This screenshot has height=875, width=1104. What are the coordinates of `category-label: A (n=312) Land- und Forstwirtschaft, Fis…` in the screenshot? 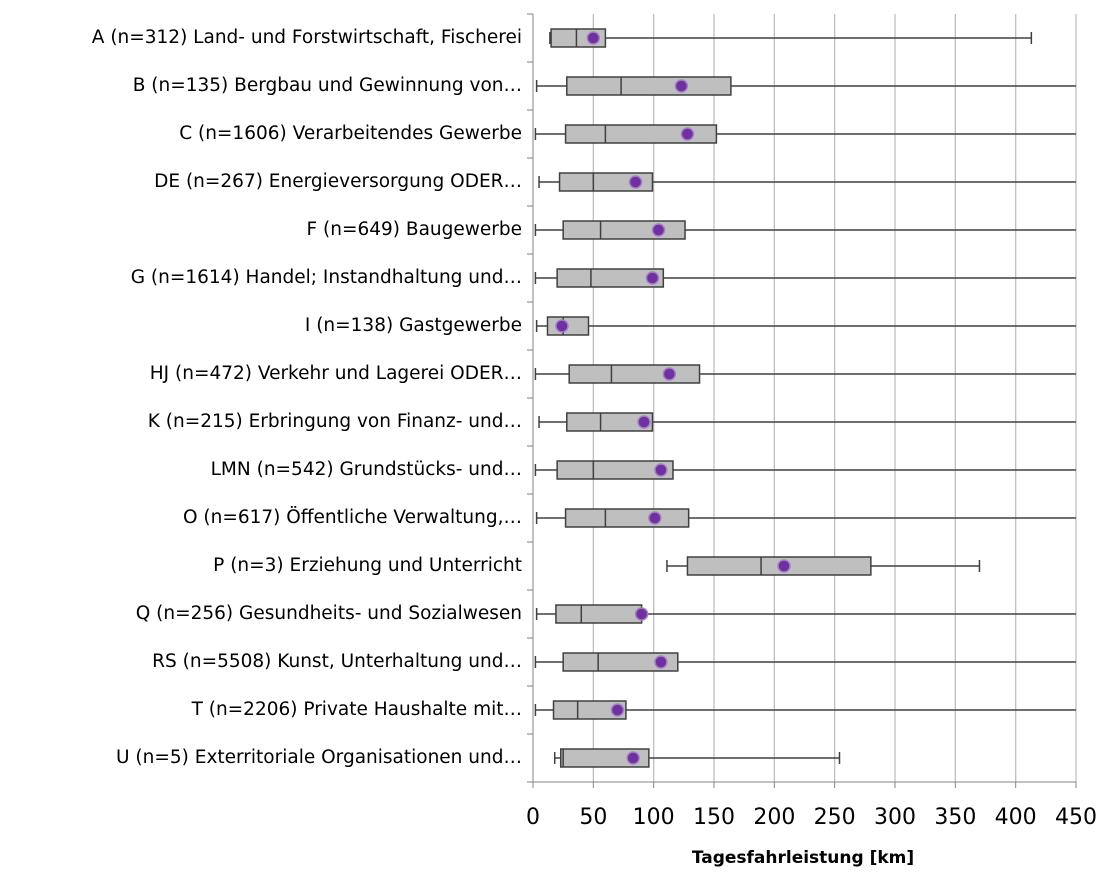 It's located at (307, 37).